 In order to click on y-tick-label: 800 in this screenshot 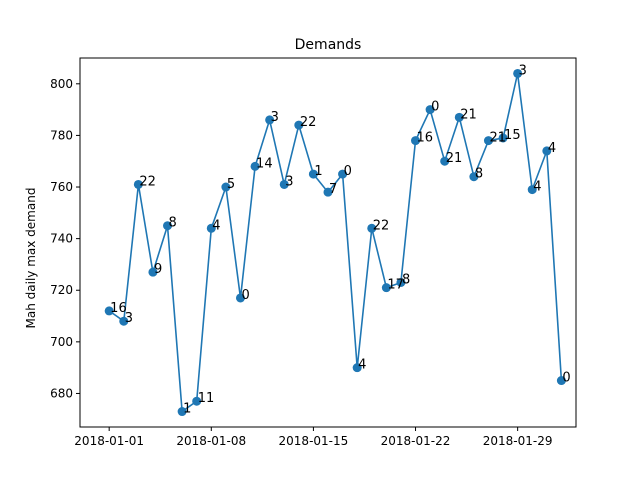, I will do `click(61, 84)`.